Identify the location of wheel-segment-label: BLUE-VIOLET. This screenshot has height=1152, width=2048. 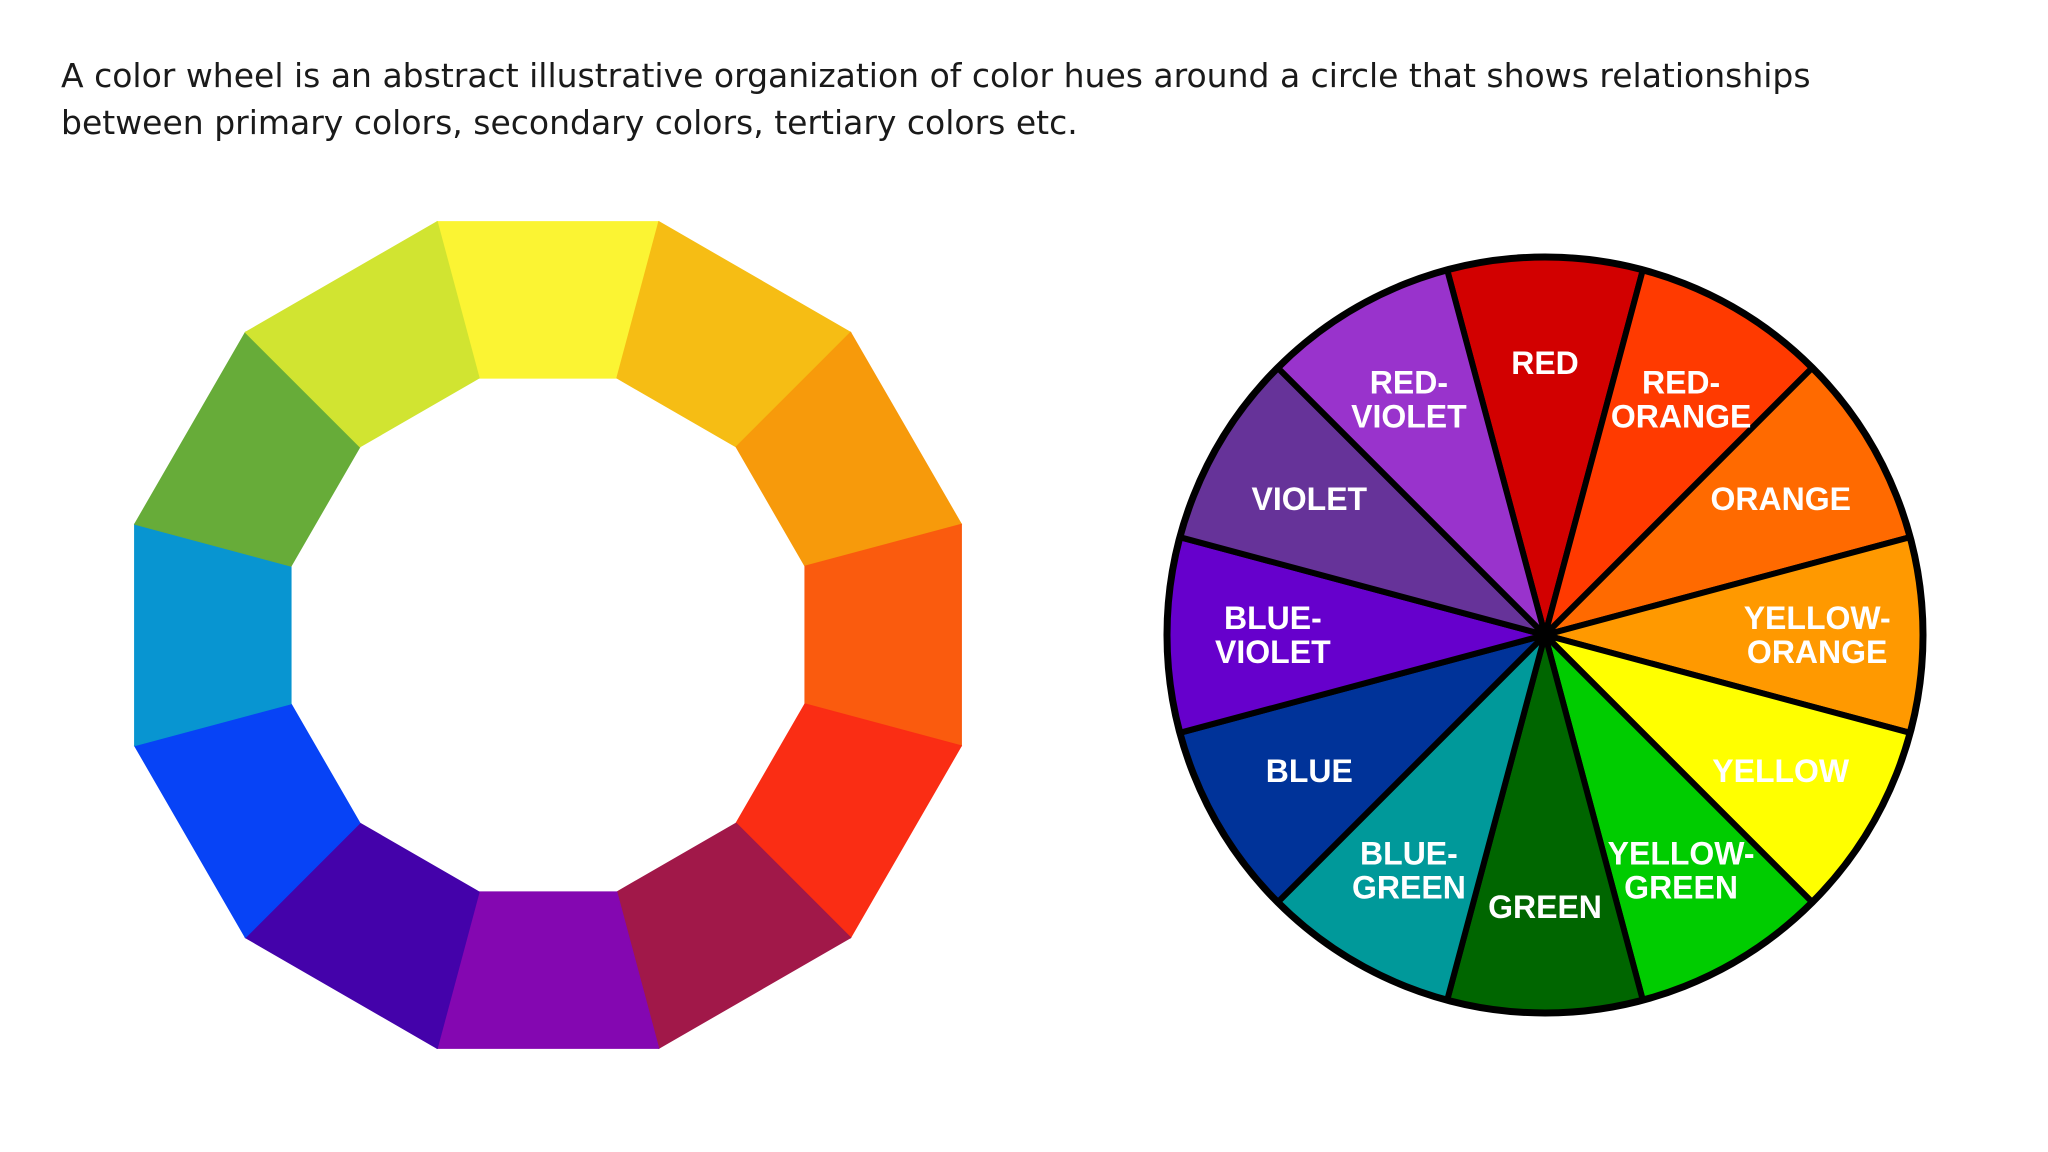
(1273, 635).